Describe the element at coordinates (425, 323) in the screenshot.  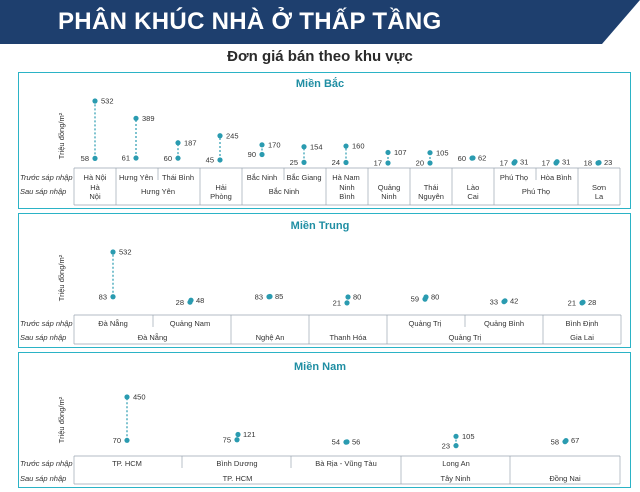
I see `category-label-before: Quảng Trị` at that location.